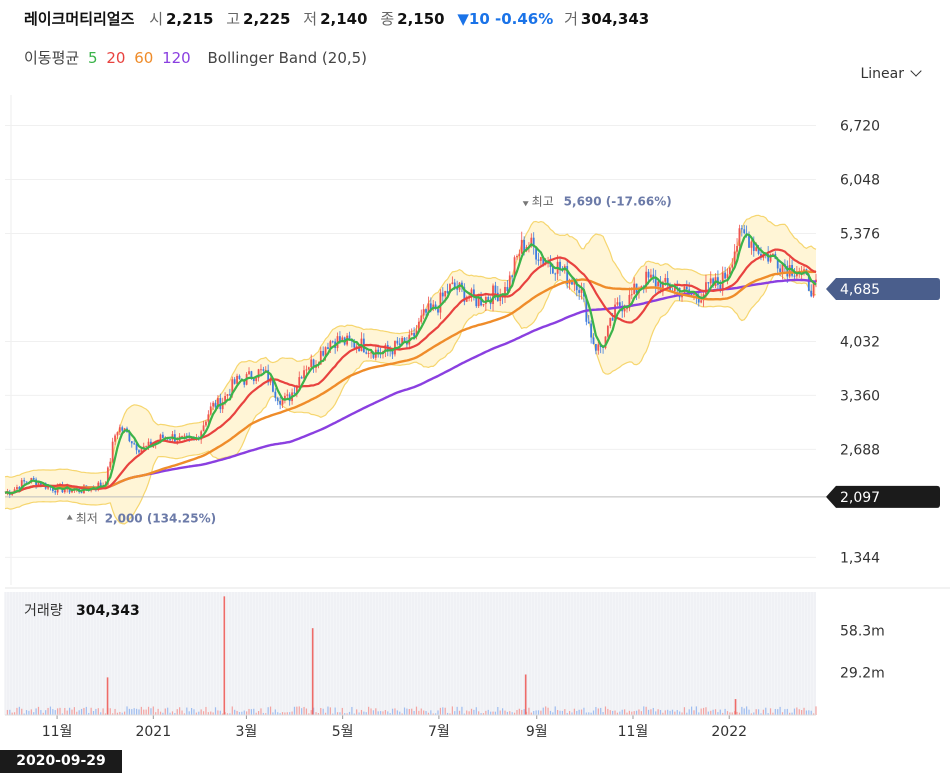 This screenshot has height=773, width=950. Describe the element at coordinates (287, 58) in the screenshot. I see `bollinger-label: Bollinger Band (20,5)` at that location.